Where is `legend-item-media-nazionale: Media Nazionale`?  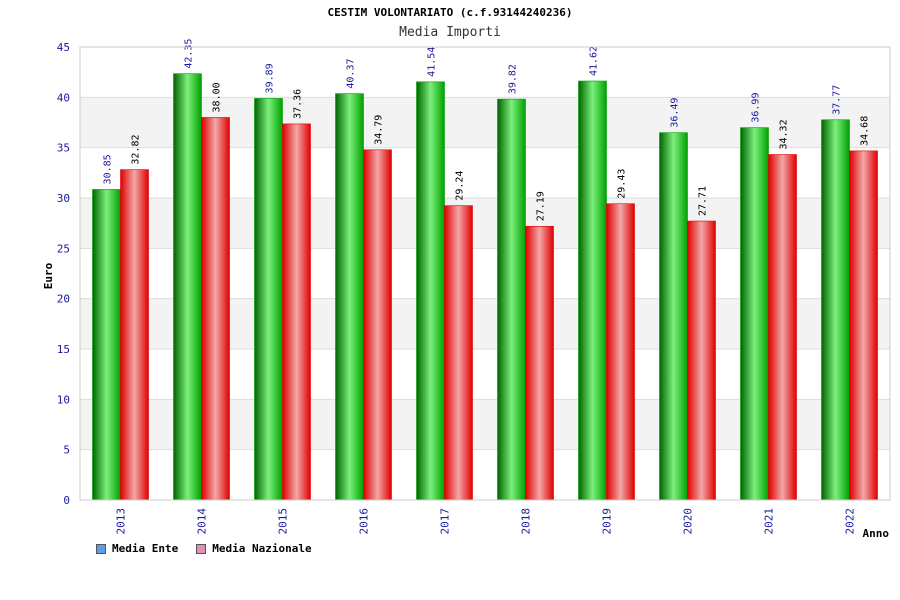 legend-item-media-nazionale: Media Nazionale is located at coordinates (254, 548).